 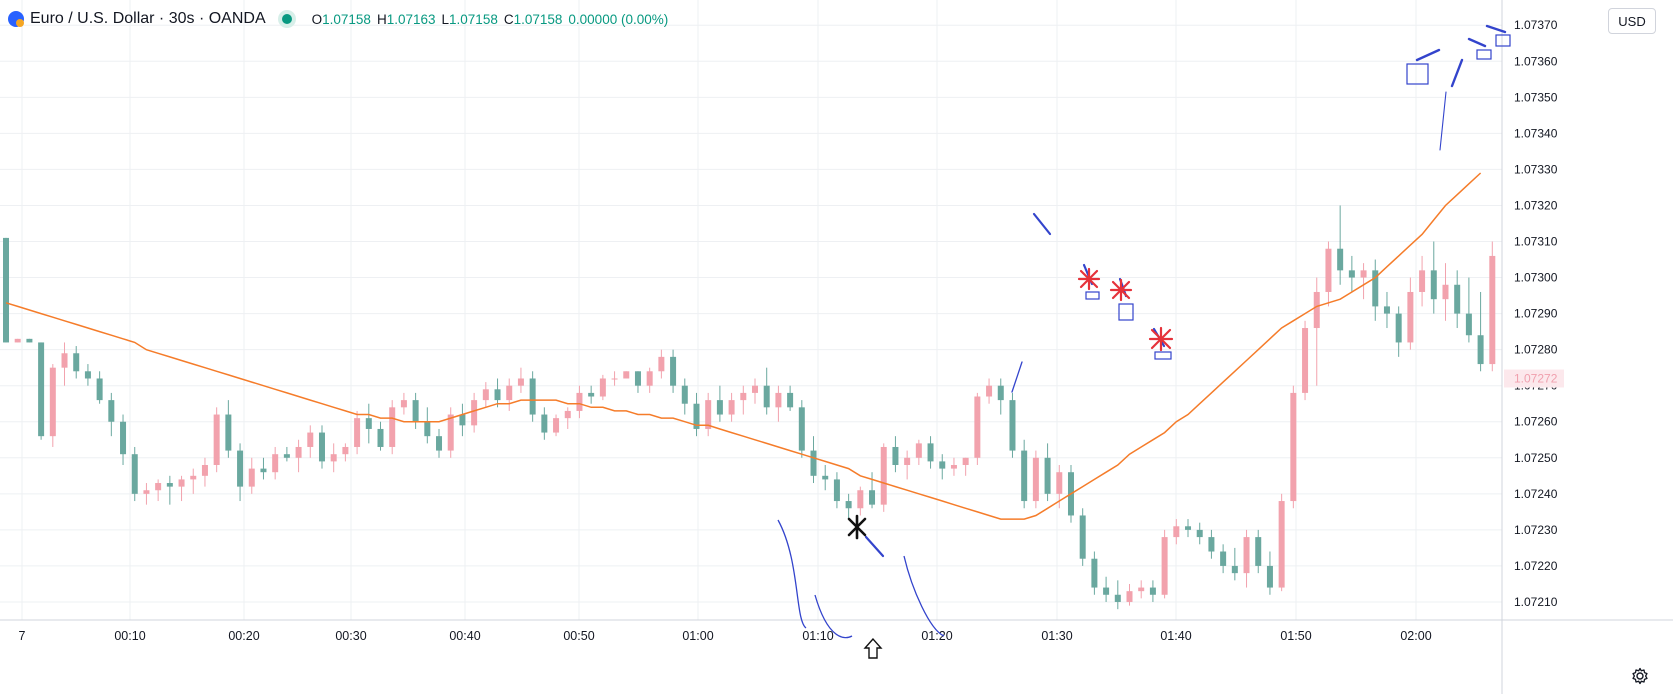 I want to click on price-tick-label: 1.07320, so click(x=1536, y=205).